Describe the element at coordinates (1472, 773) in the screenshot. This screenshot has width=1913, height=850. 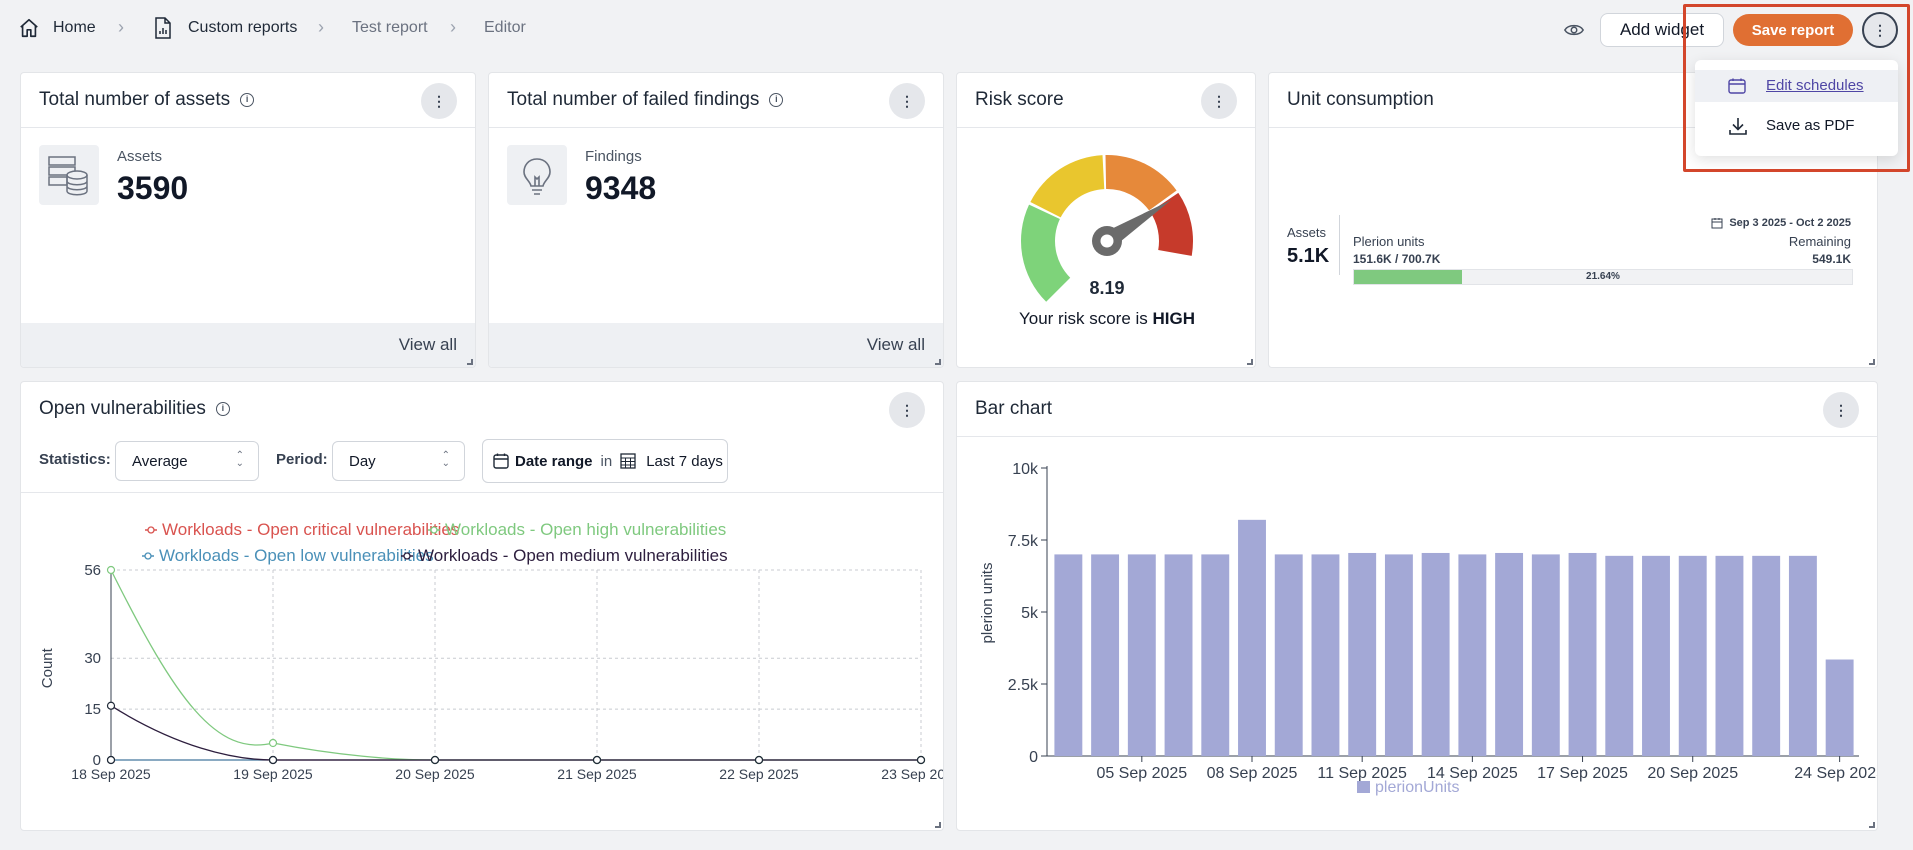
I see `x-tick-label: 14 Sep 2025` at that location.